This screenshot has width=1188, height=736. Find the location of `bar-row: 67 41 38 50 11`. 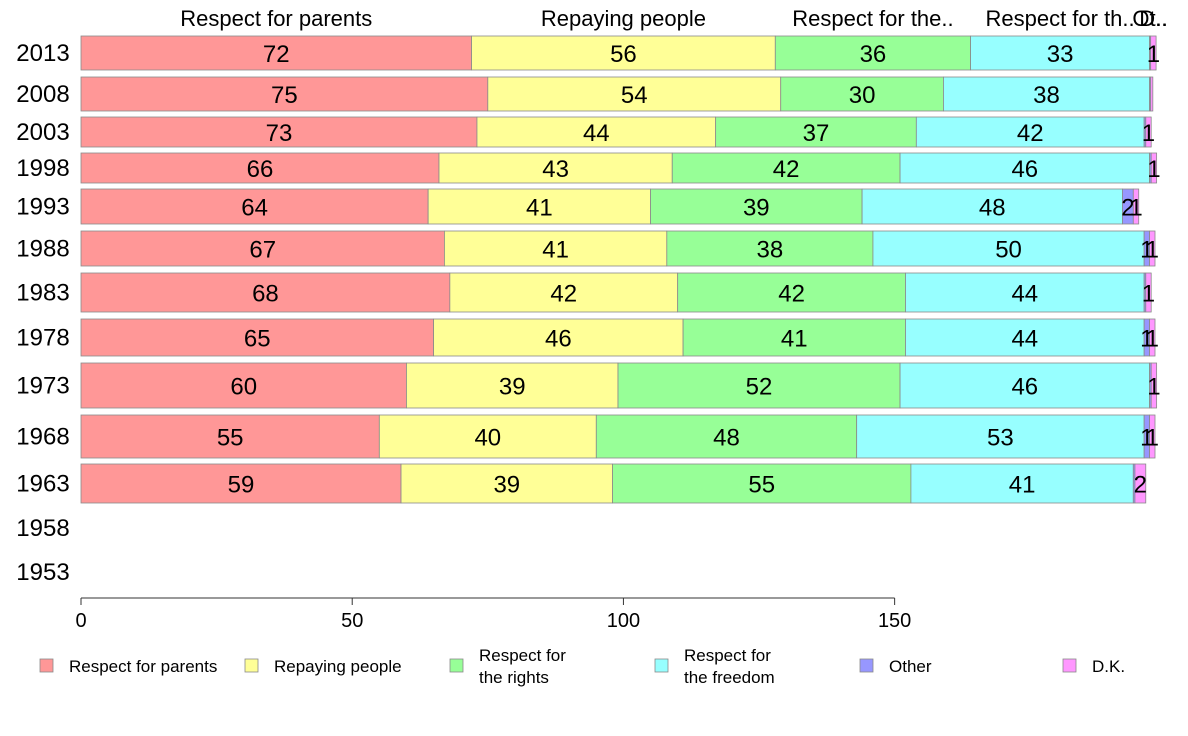

bar-row: 67 41 38 50 11 is located at coordinates (619, 248).